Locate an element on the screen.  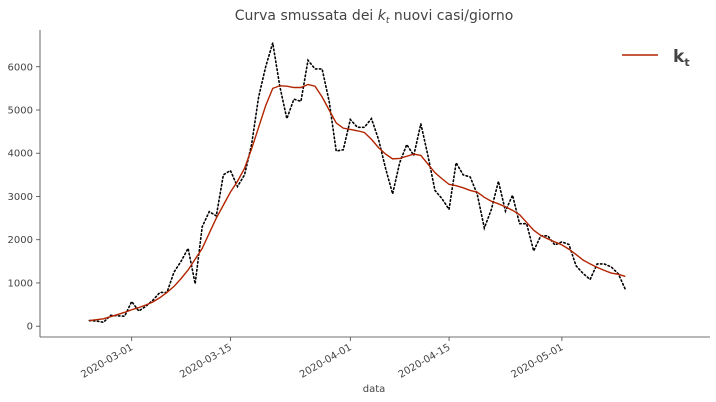
x-tick-label: 2020-04-01 is located at coordinates (326, 361).